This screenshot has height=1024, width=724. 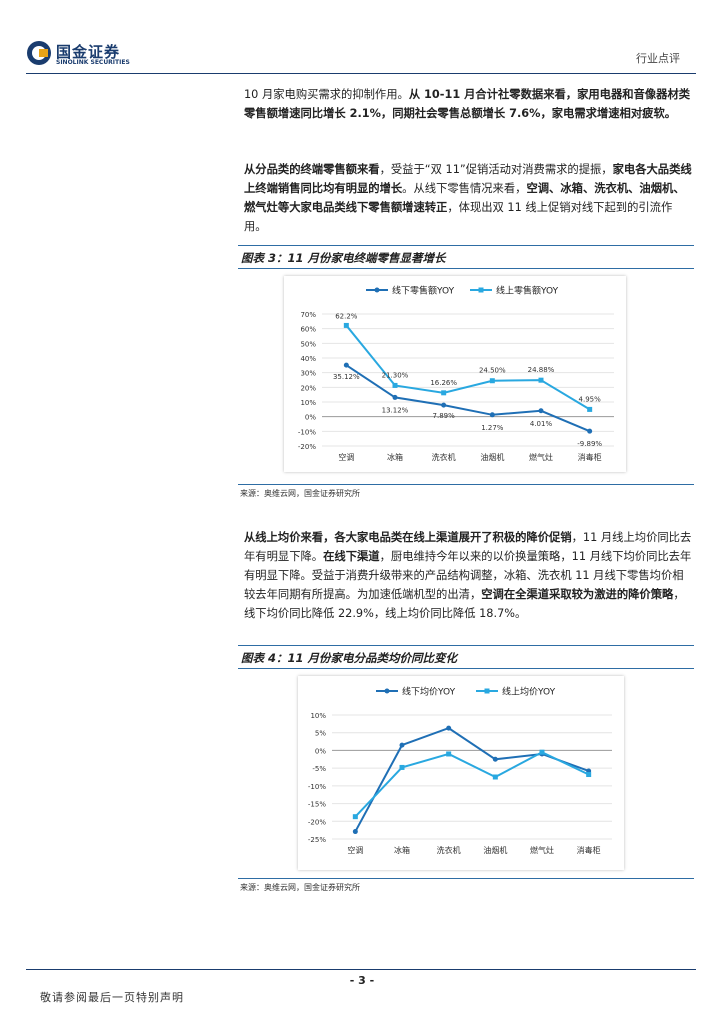 I want to click on data-label: 62.2%, so click(x=346, y=316).